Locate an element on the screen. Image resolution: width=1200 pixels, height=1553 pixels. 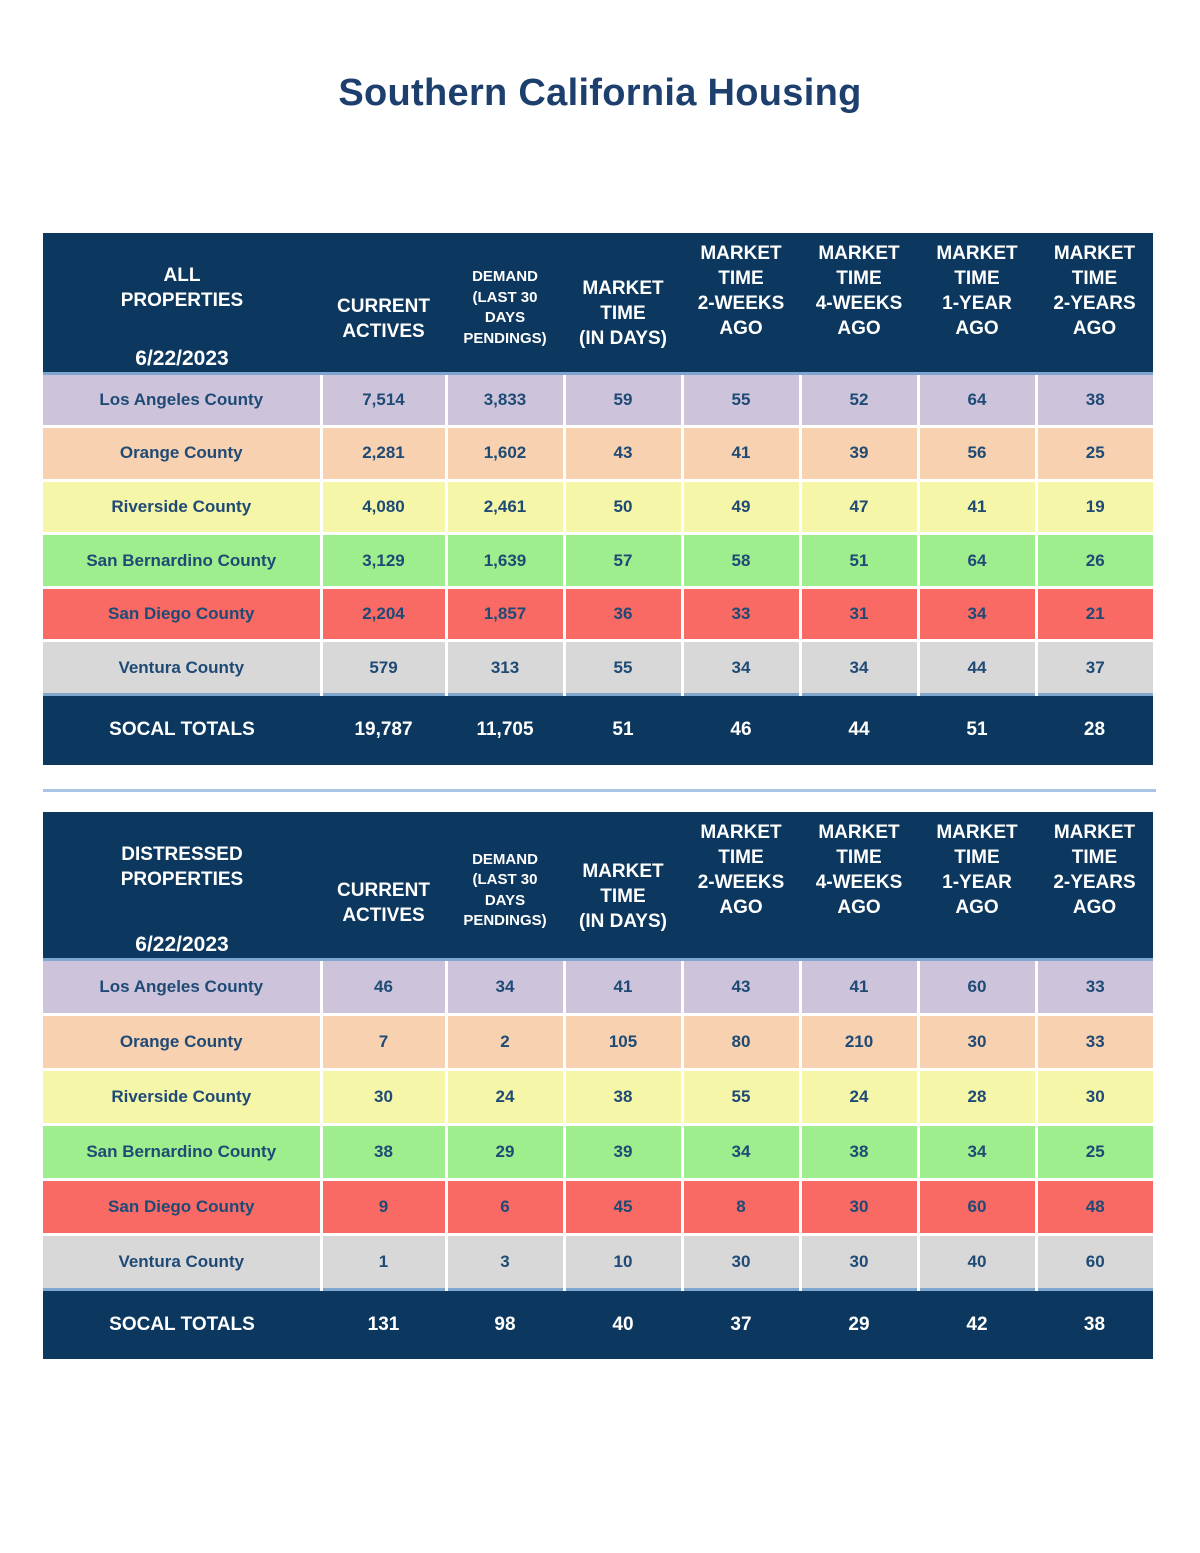
table-row: Los Angeles County 46 34 41 43 41 60 33 is located at coordinates (598, 986).